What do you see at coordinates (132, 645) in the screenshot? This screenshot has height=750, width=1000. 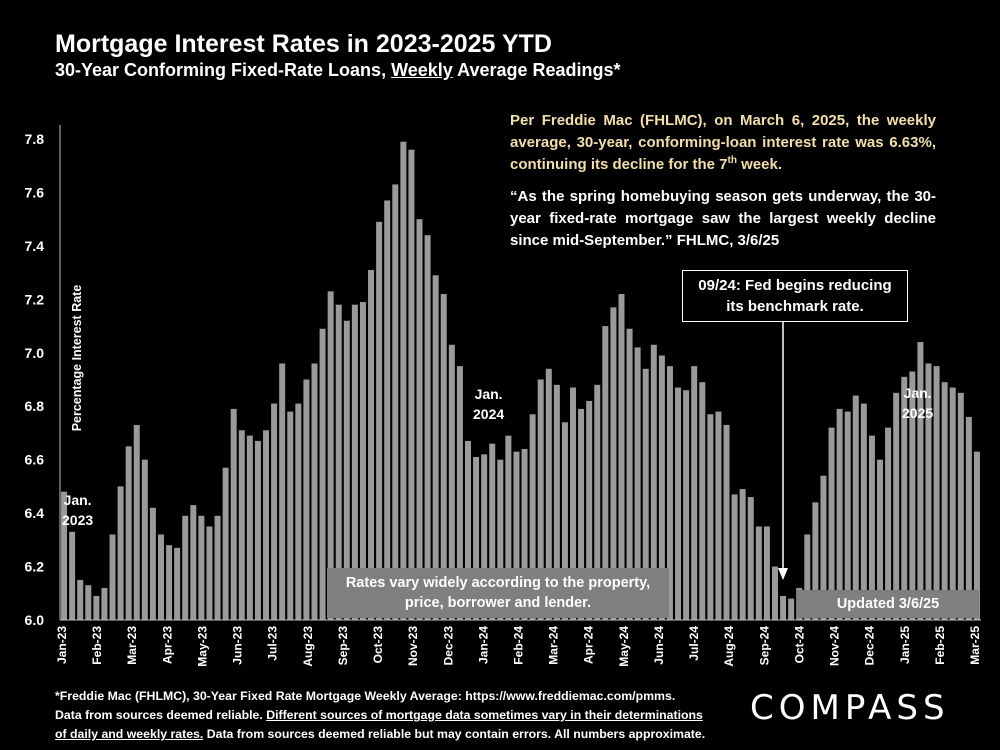 I see `x-tick-label: Mar-23` at bounding box center [132, 645].